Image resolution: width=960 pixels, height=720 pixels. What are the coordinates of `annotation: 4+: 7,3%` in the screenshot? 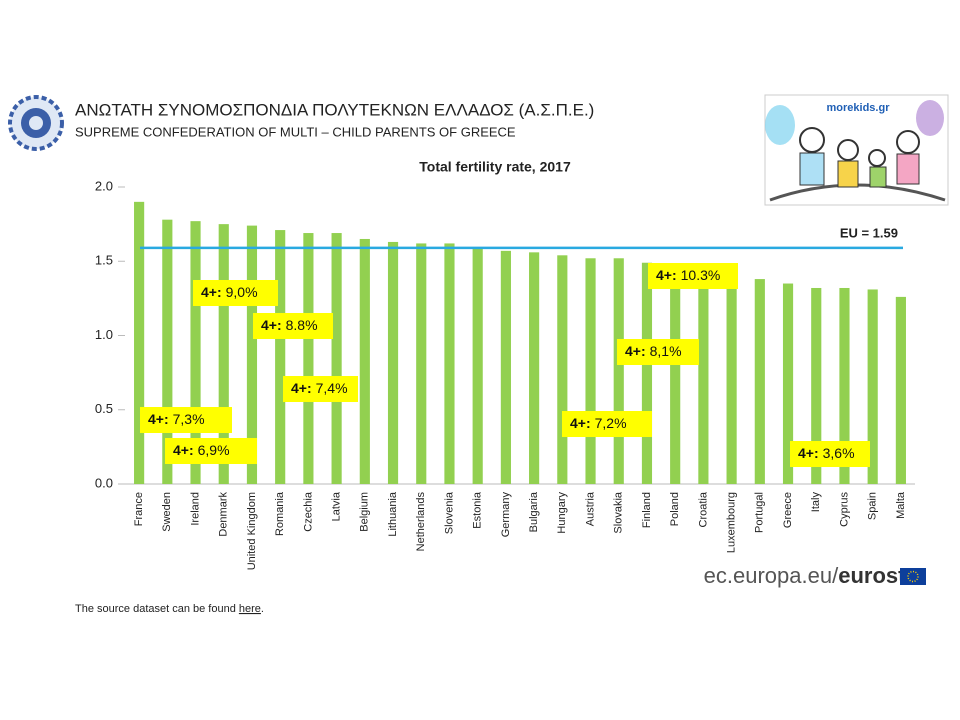 It's located at (176, 419).